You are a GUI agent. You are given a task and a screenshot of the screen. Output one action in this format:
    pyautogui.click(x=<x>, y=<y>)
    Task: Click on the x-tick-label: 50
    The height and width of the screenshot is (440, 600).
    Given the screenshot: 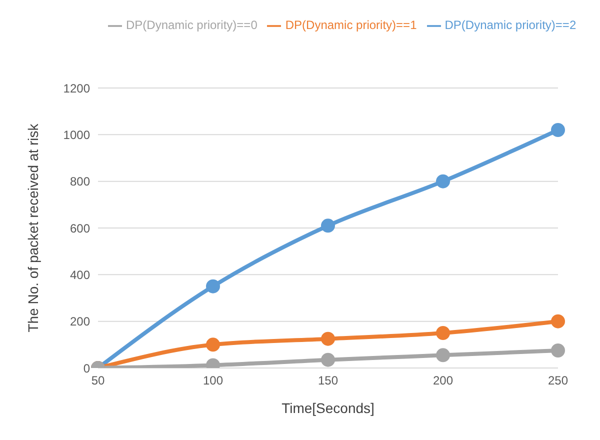 What is the action you would take?
    pyautogui.click(x=98, y=381)
    